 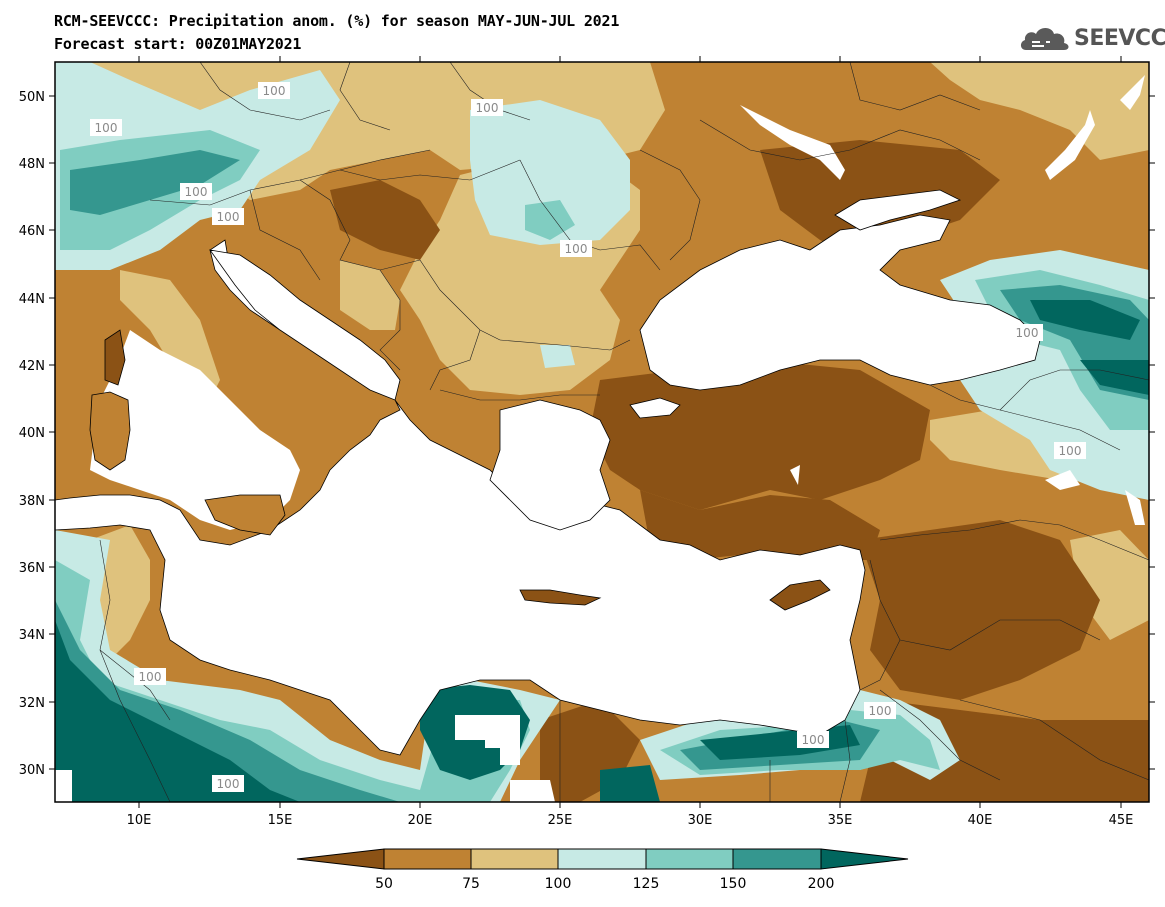 I want to click on colorbar: 50 75 100 125 150 200, so click(x=602, y=870).